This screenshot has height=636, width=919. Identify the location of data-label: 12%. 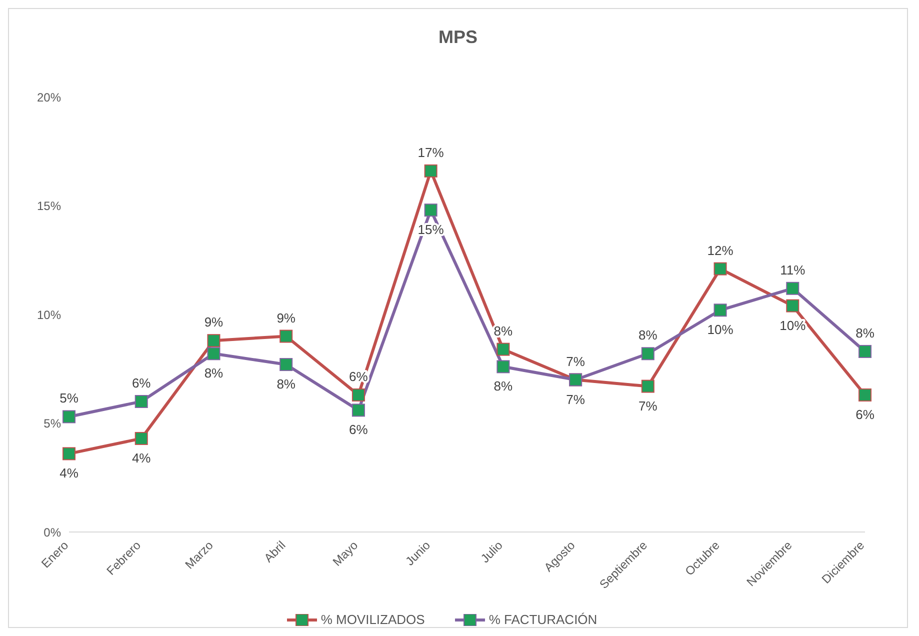
(720, 250).